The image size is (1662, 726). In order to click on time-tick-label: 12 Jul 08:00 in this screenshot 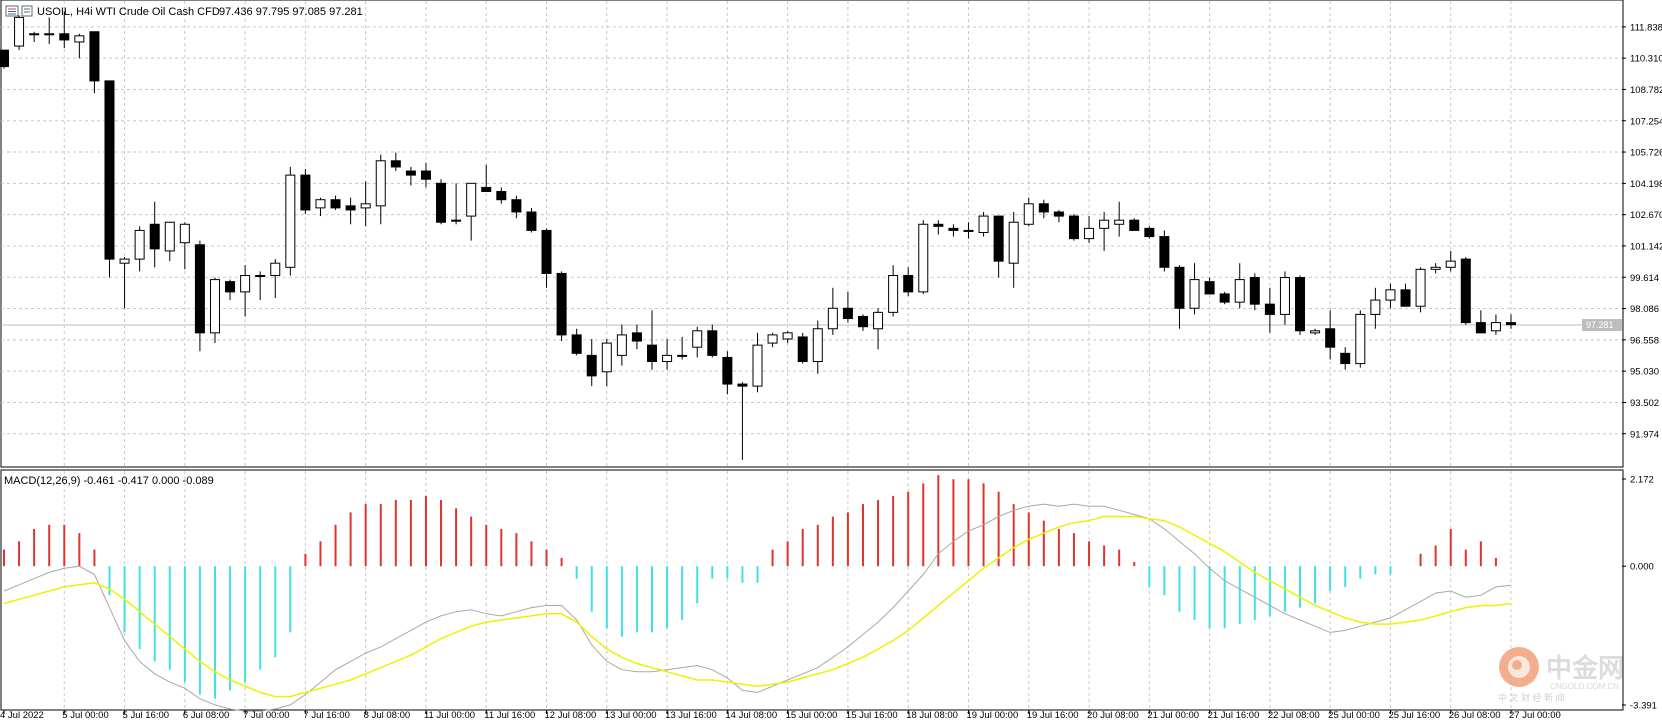, I will do `click(571, 715)`.